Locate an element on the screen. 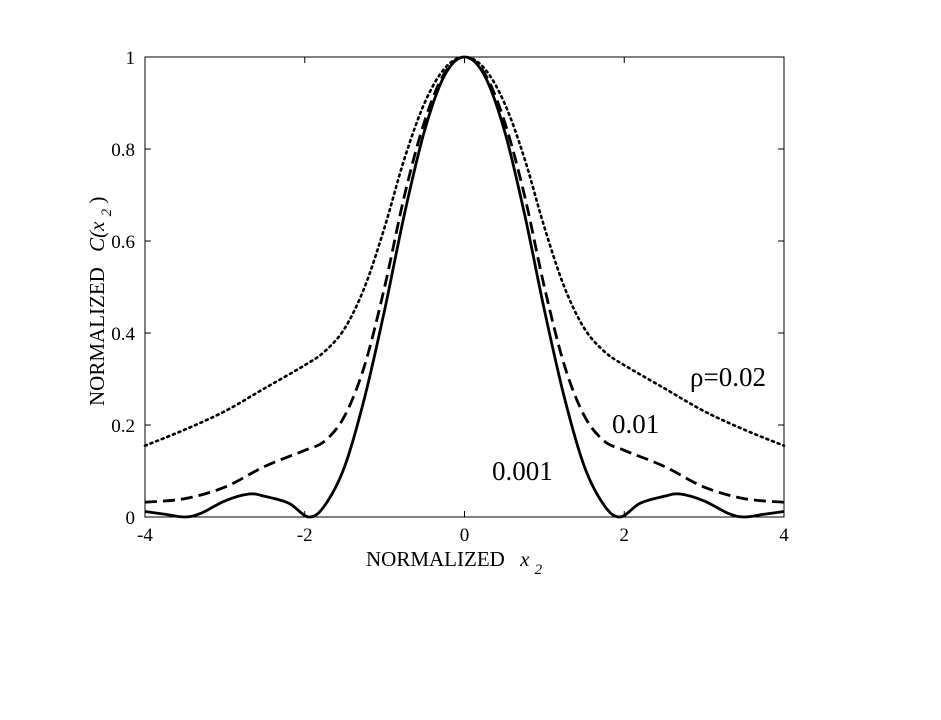 Image resolution: width=941 pixels, height=720 pixels. x-axis-label: NORMALIZED x 2 is located at coordinates (454, 562).